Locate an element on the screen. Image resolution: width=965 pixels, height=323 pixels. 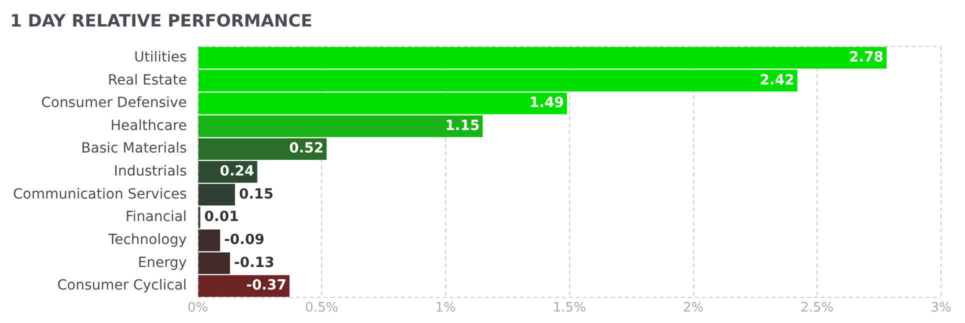
y-tick-label: Industrials is located at coordinates (150, 172).